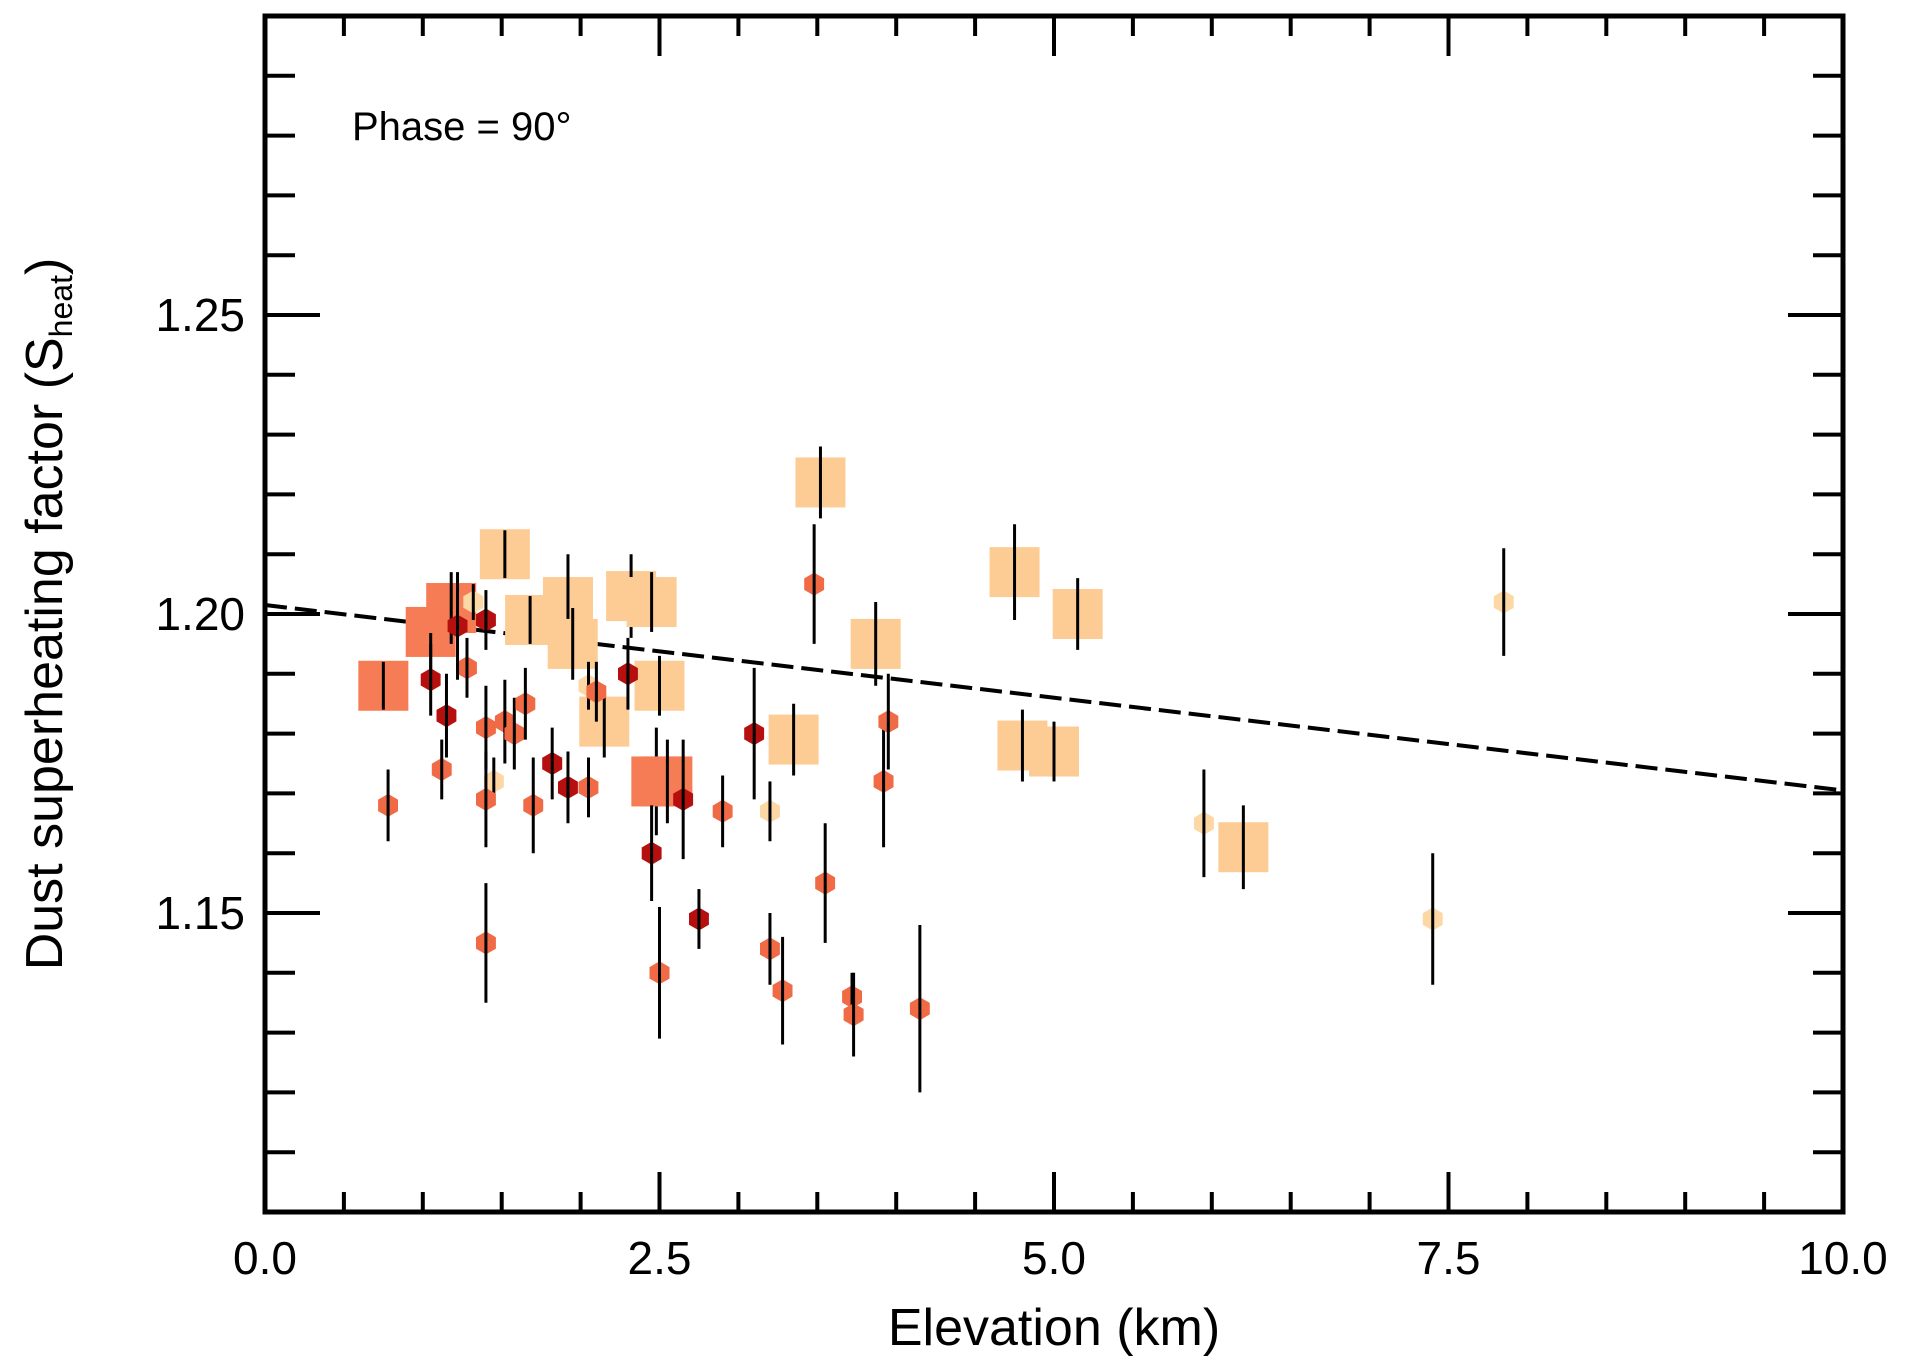  I want to click on x-tick-label: 7.5, so click(1449, 1258).